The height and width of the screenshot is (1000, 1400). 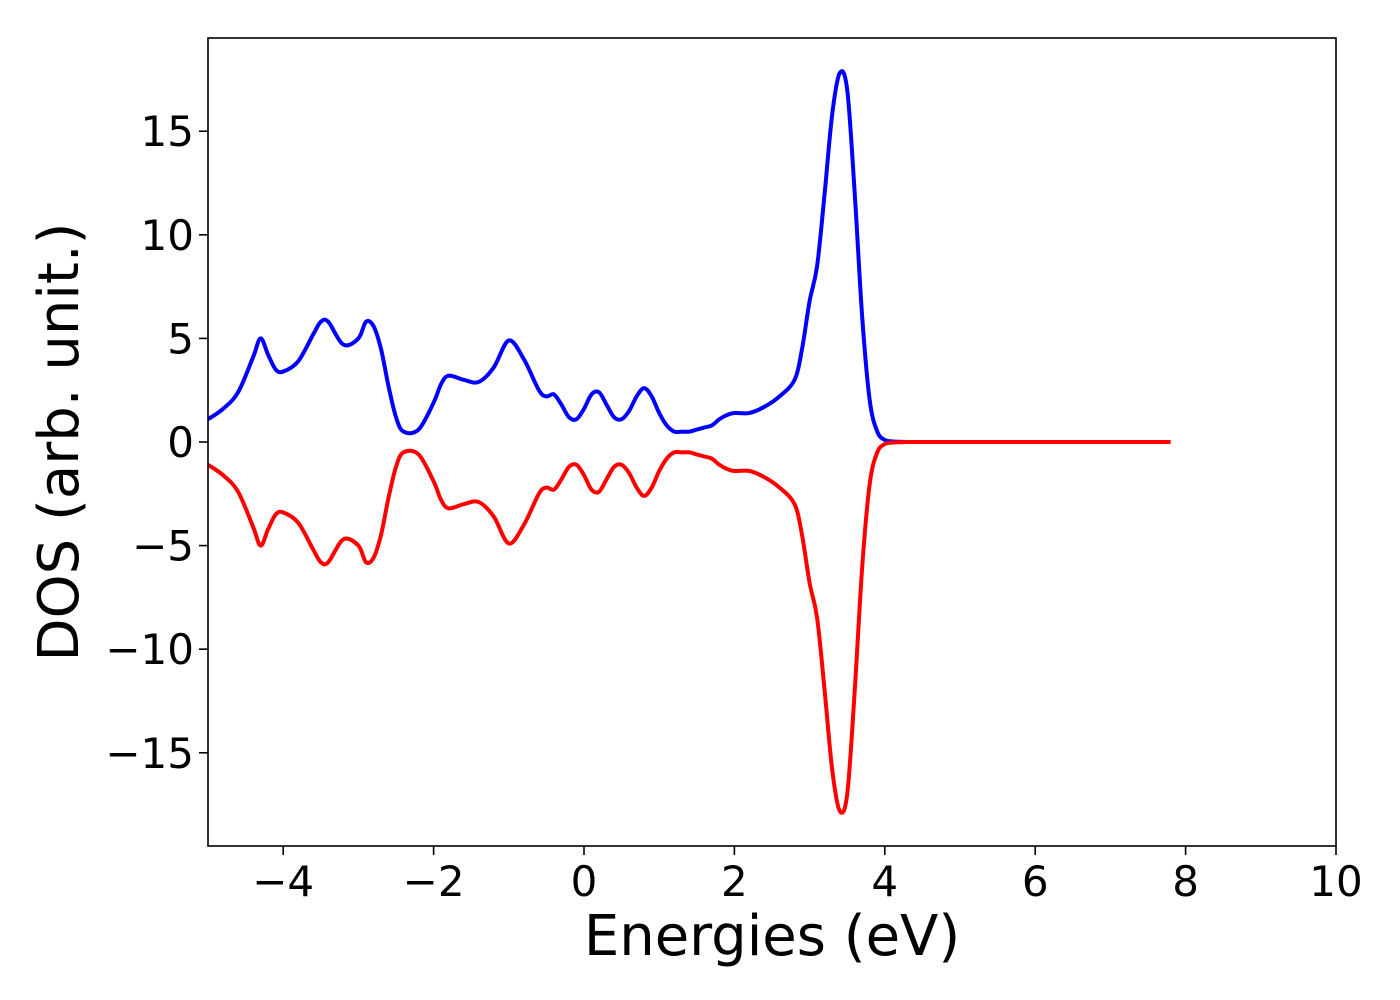 I want to click on x-tick-label: 0, so click(x=584, y=881).